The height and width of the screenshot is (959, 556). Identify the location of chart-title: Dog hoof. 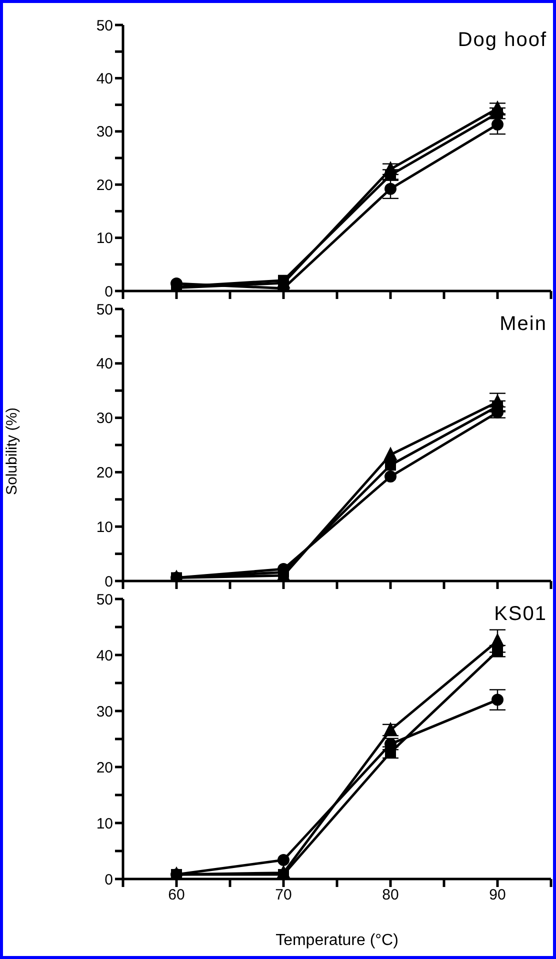
(502, 40).